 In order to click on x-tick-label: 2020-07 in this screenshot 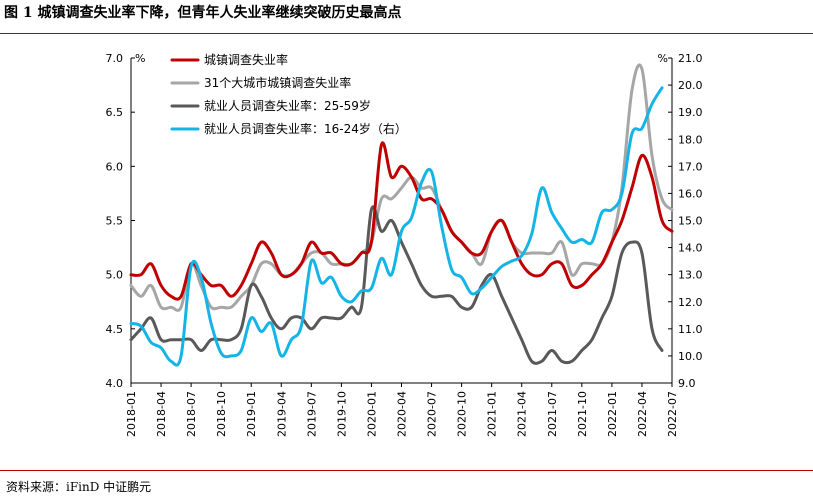, I will do `click(432, 414)`.